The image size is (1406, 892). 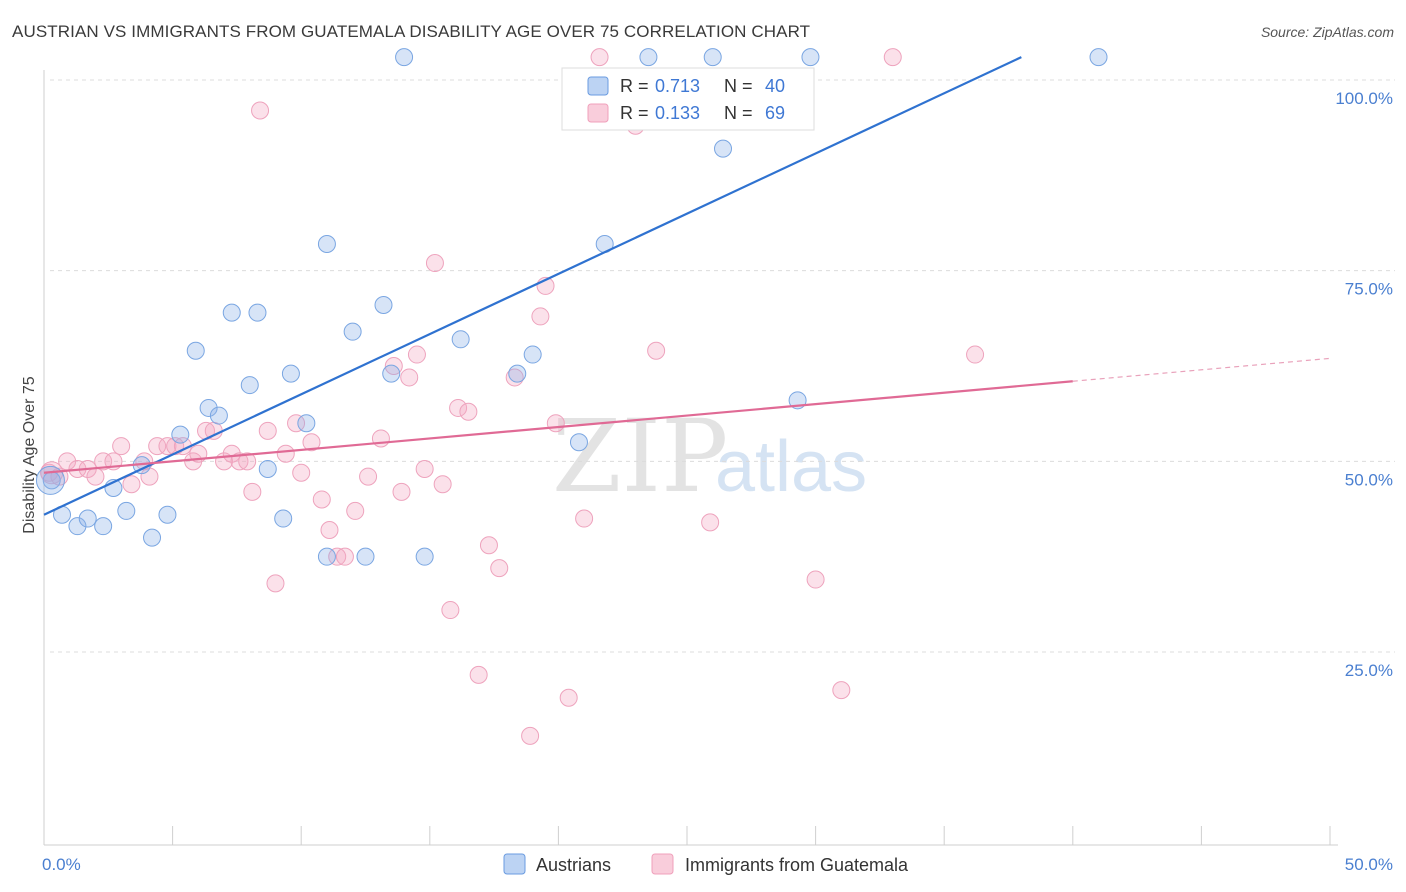 I want to click on legend-r-label-austrians: R =, so click(x=634, y=86).